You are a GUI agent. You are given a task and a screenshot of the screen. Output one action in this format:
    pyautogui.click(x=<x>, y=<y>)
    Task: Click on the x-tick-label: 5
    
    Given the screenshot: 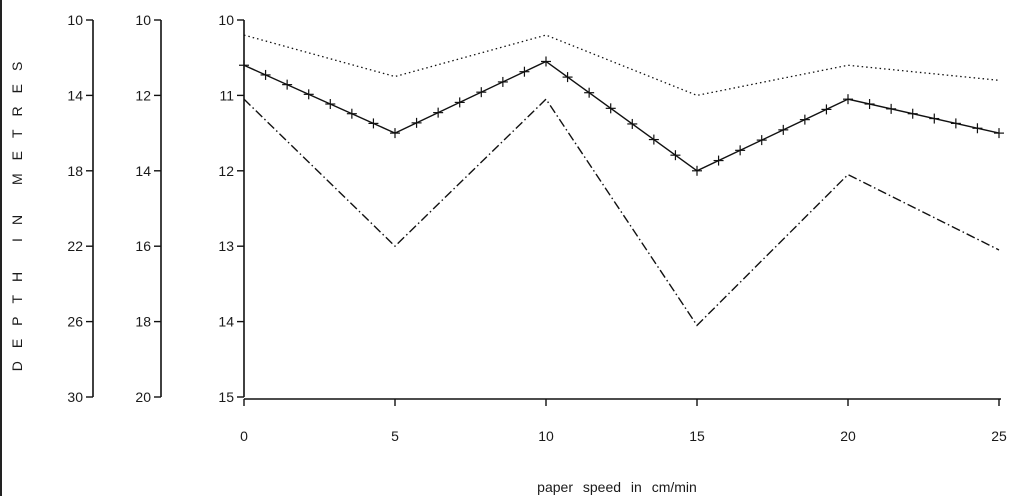 What is the action you would take?
    pyautogui.click(x=395, y=436)
    